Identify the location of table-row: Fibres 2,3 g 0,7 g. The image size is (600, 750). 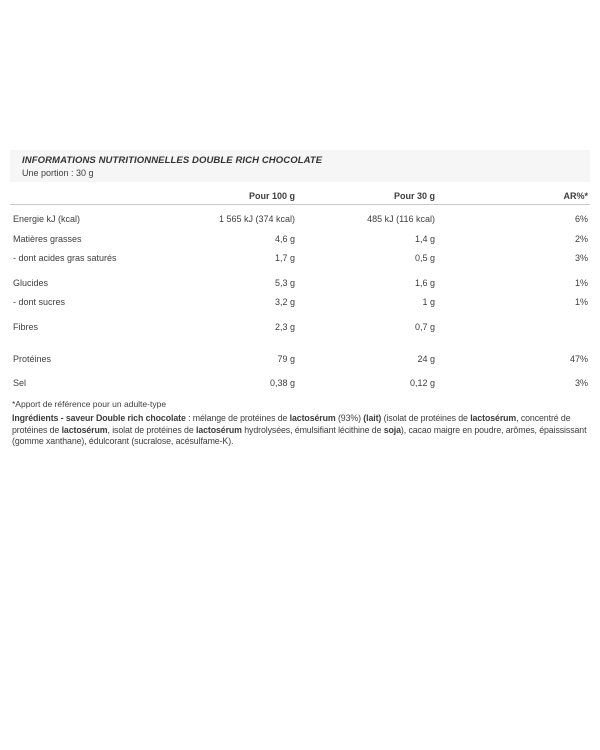
(300, 327).